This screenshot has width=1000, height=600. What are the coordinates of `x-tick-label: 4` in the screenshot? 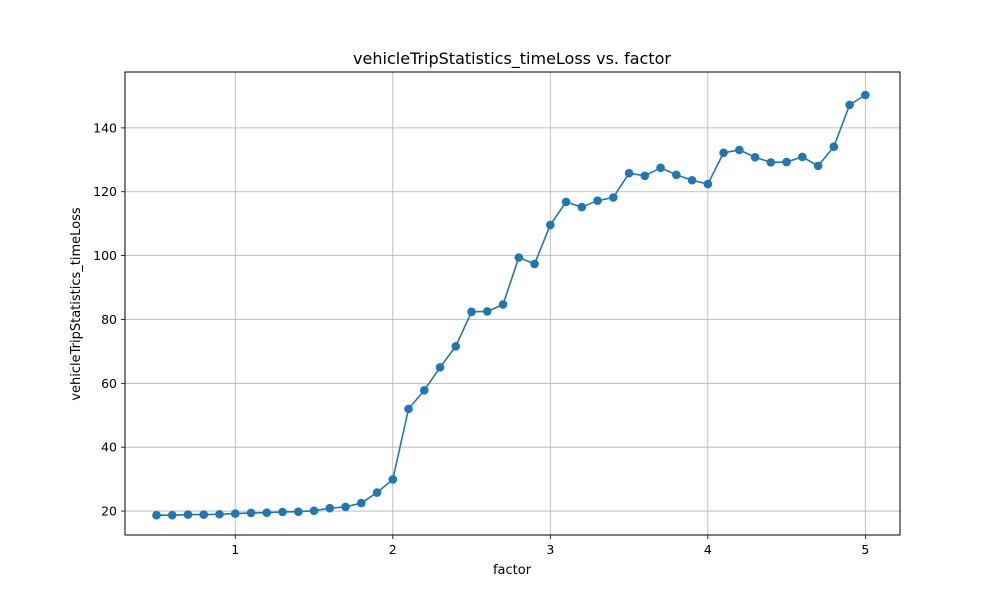 It's located at (708, 549).